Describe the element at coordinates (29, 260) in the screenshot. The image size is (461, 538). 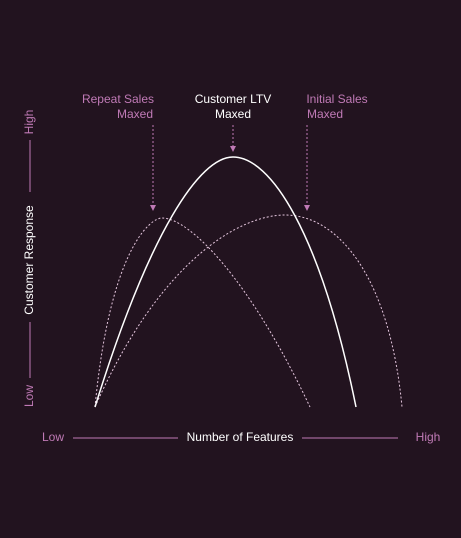
I see `y-axis-label: Customer Response` at that location.